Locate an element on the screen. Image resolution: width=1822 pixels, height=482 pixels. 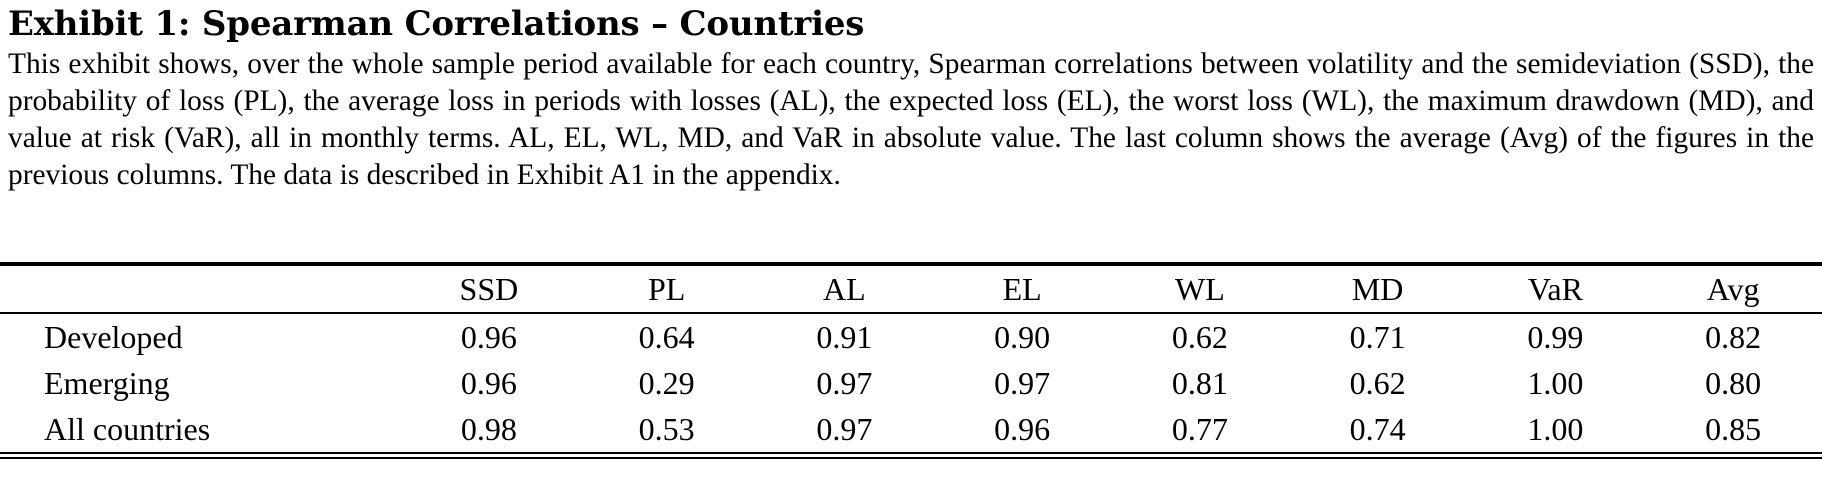
table-cell: 0.85 is located at coordinates (1733, 429).